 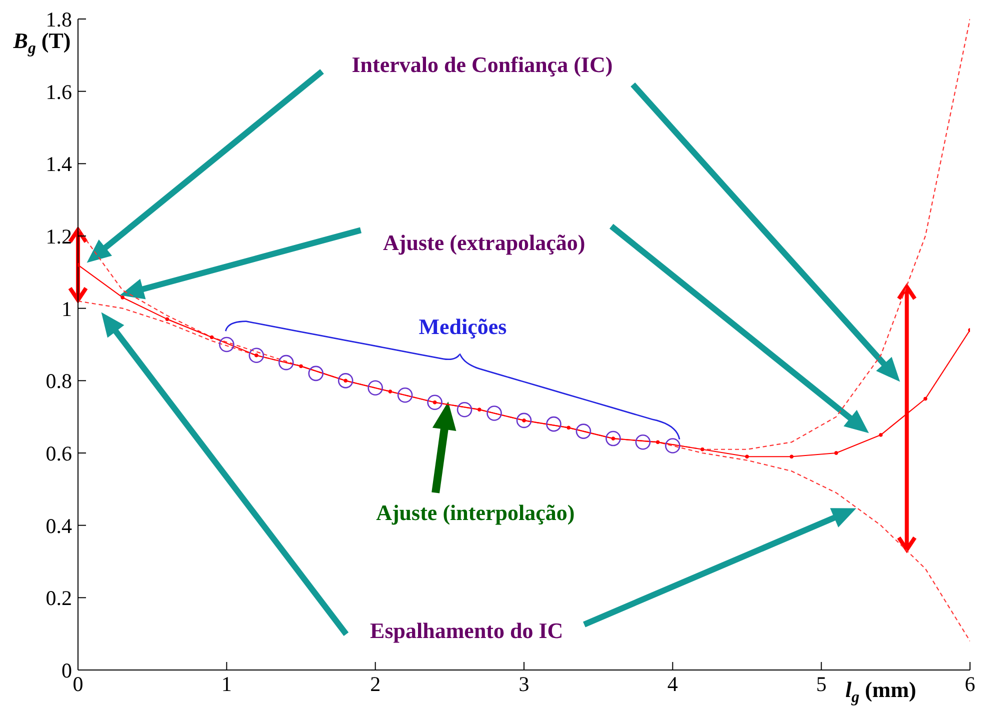 What do you see at coordinates (59, 164) in the screenshot?
I see `y-tick-label: 1.4` at bounding box center [59, 164].